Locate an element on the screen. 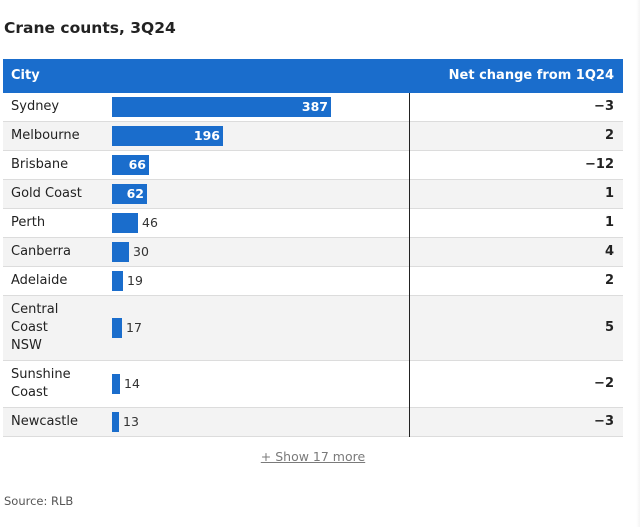  bar-sydney is located at coordinates (221, 107).